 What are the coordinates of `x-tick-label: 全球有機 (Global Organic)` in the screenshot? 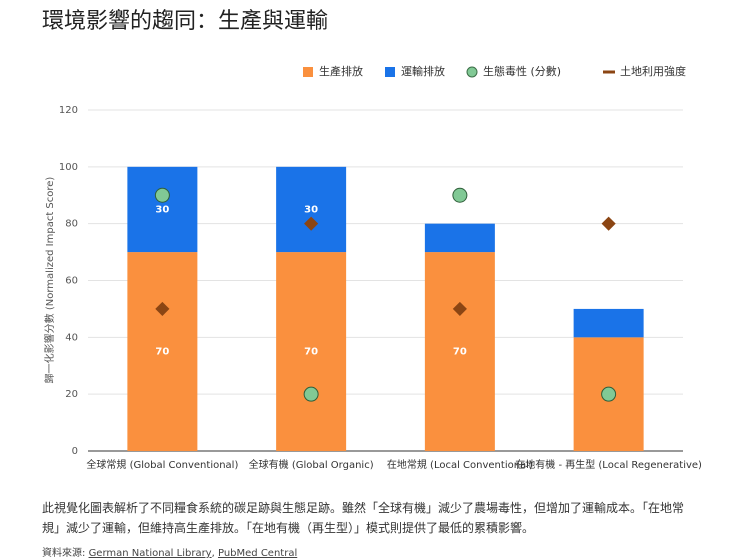 It's located at (311, 464).